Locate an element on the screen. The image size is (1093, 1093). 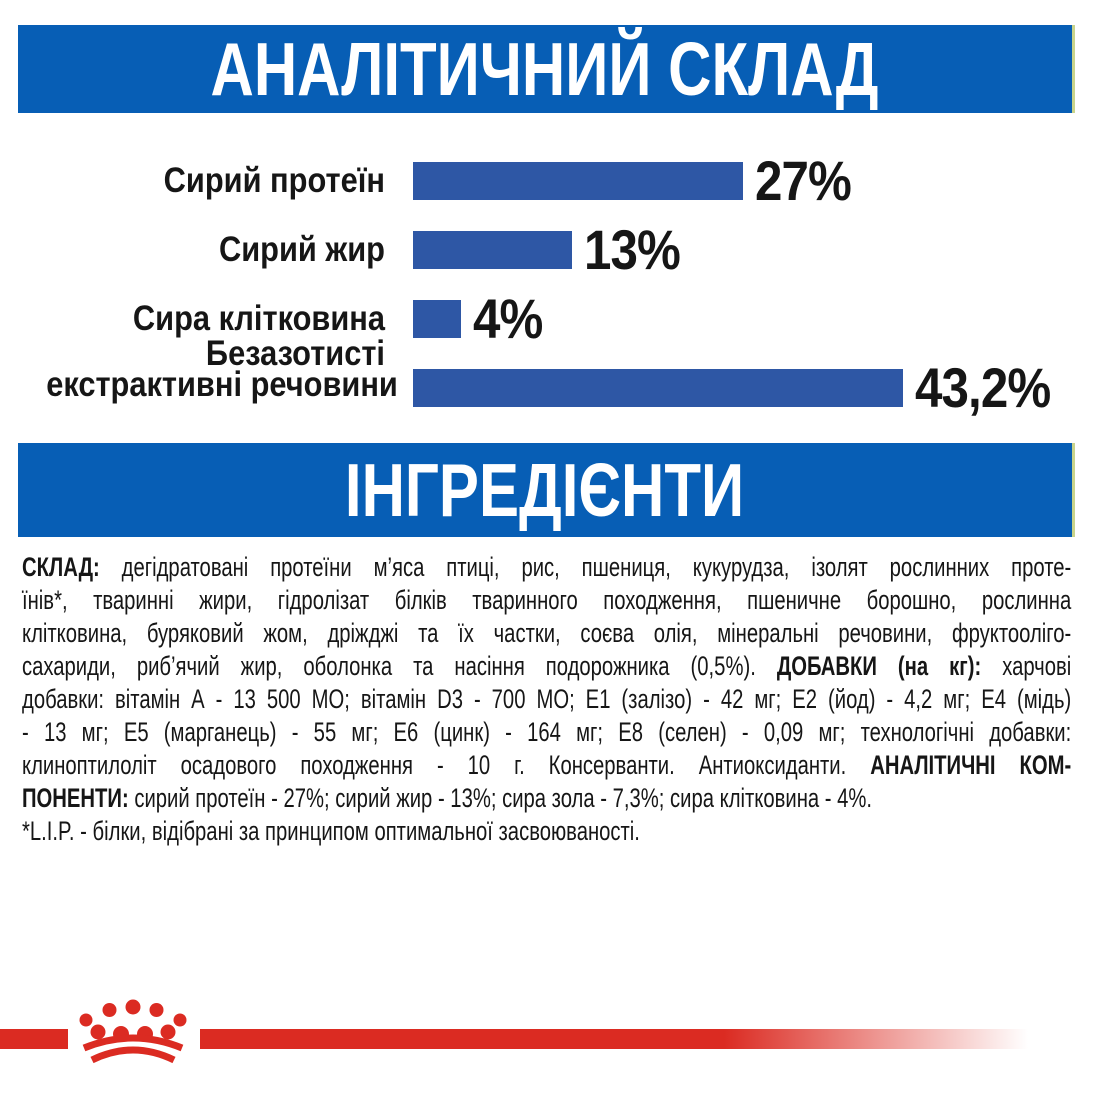
analytical-composition-title: АНАЛІТИЧНИЙ СКЛАД is located at coordinates (545, 69).